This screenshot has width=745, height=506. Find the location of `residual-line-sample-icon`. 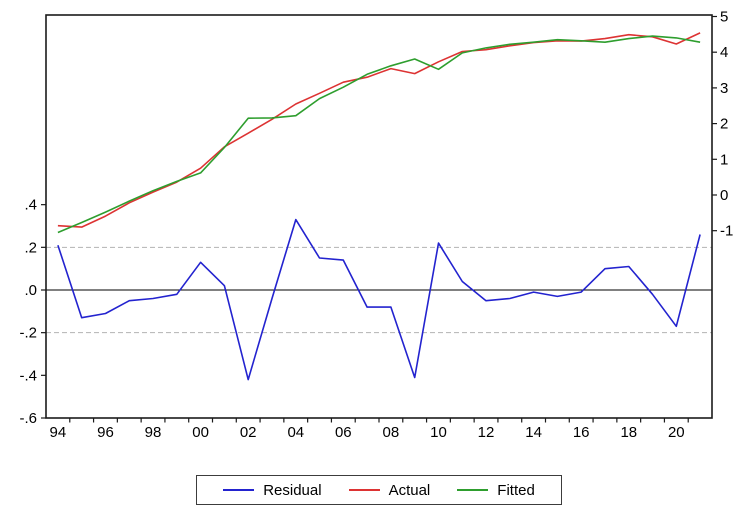

residual-line-sample-icon is located at coordinates (239, 490).